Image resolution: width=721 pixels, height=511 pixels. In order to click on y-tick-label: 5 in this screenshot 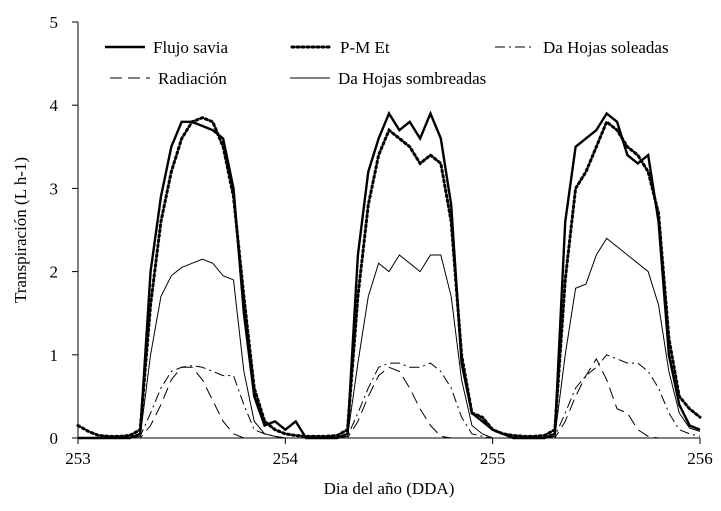, I will do `click(54, 22)`.